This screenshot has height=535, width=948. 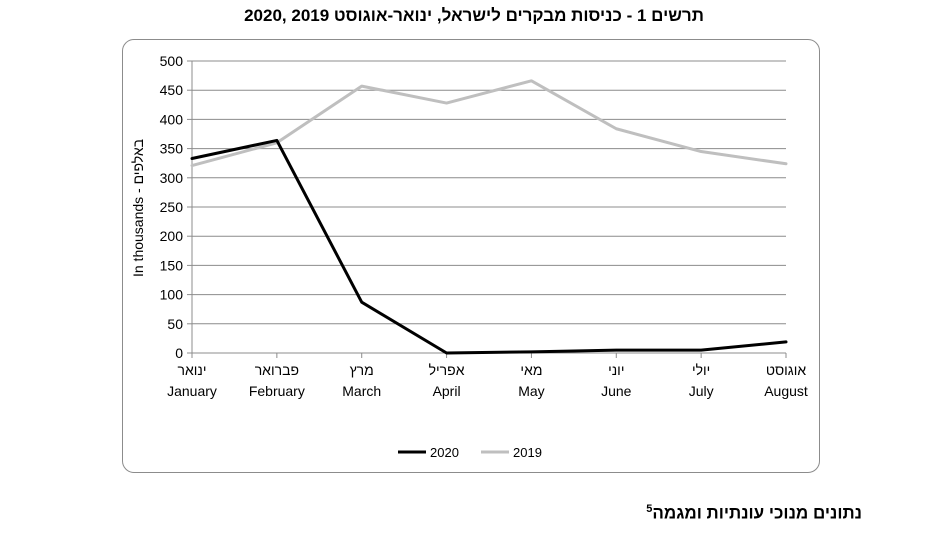 What do you see at coordinates (531, 391) in the screenshot?
I see `x-tick-label-english: May` at bounding box center [531, 391].